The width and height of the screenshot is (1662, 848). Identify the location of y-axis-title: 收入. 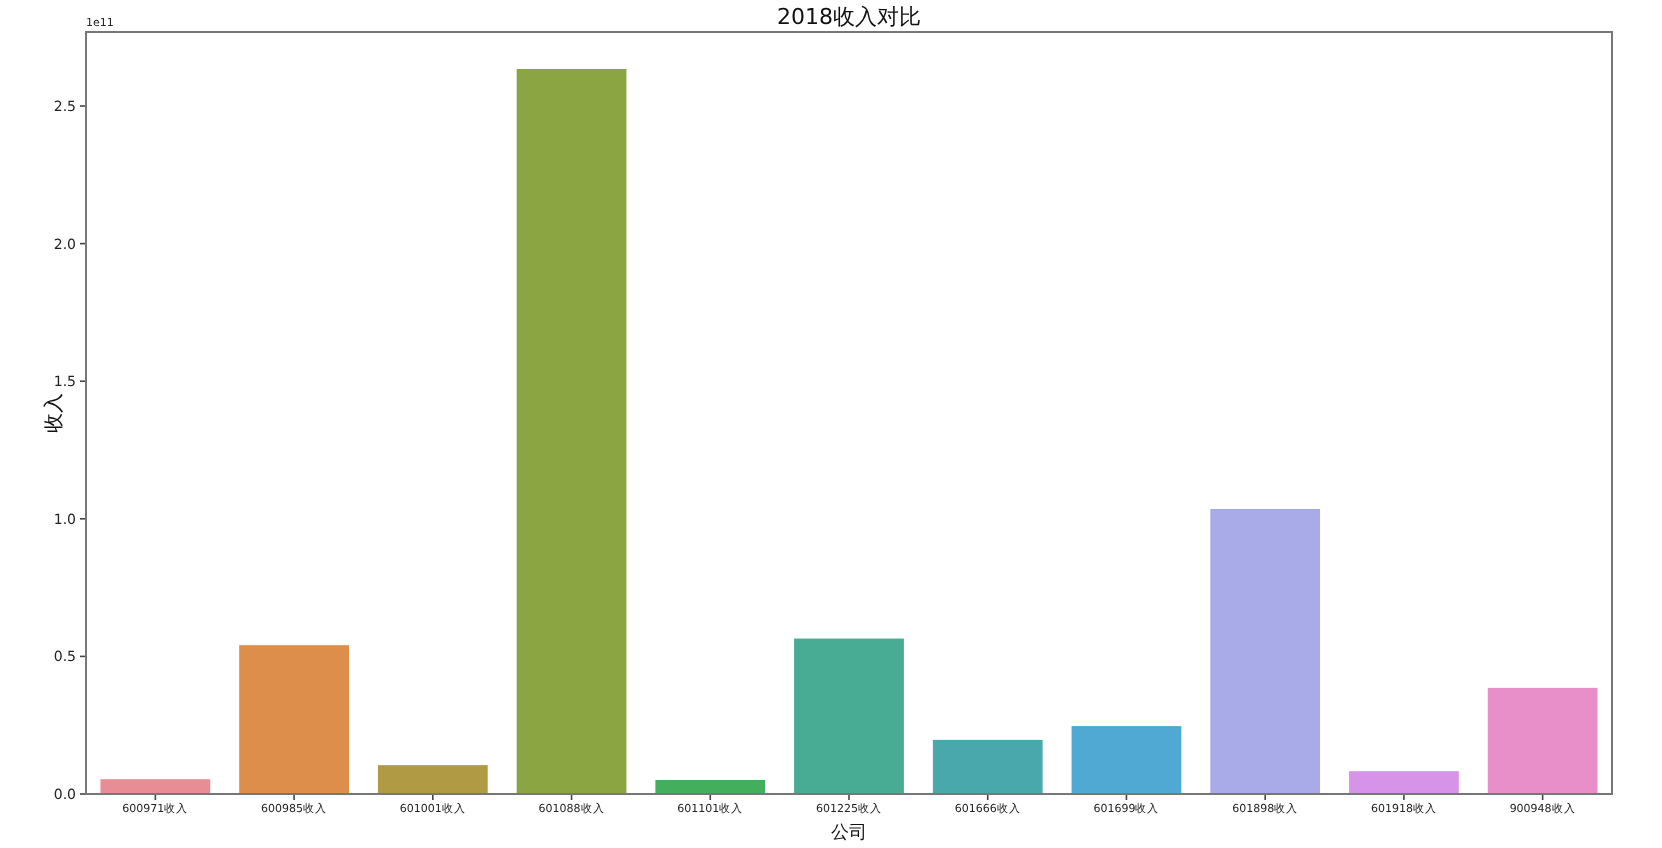
(54, 413).